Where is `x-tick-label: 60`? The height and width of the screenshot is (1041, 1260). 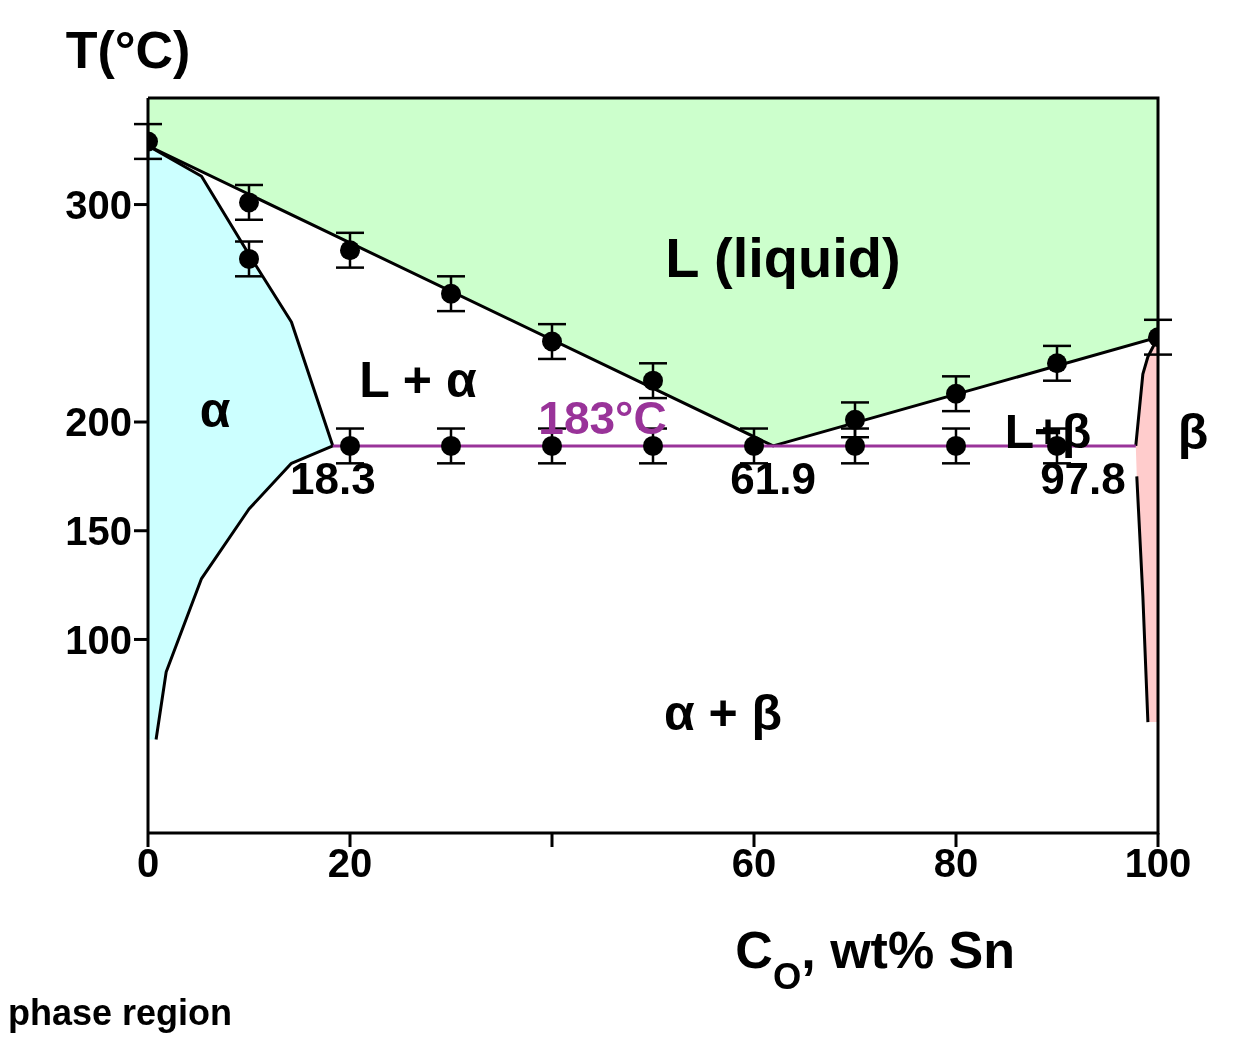 x-tick-label: 60 is located at coordinates (754, 863).